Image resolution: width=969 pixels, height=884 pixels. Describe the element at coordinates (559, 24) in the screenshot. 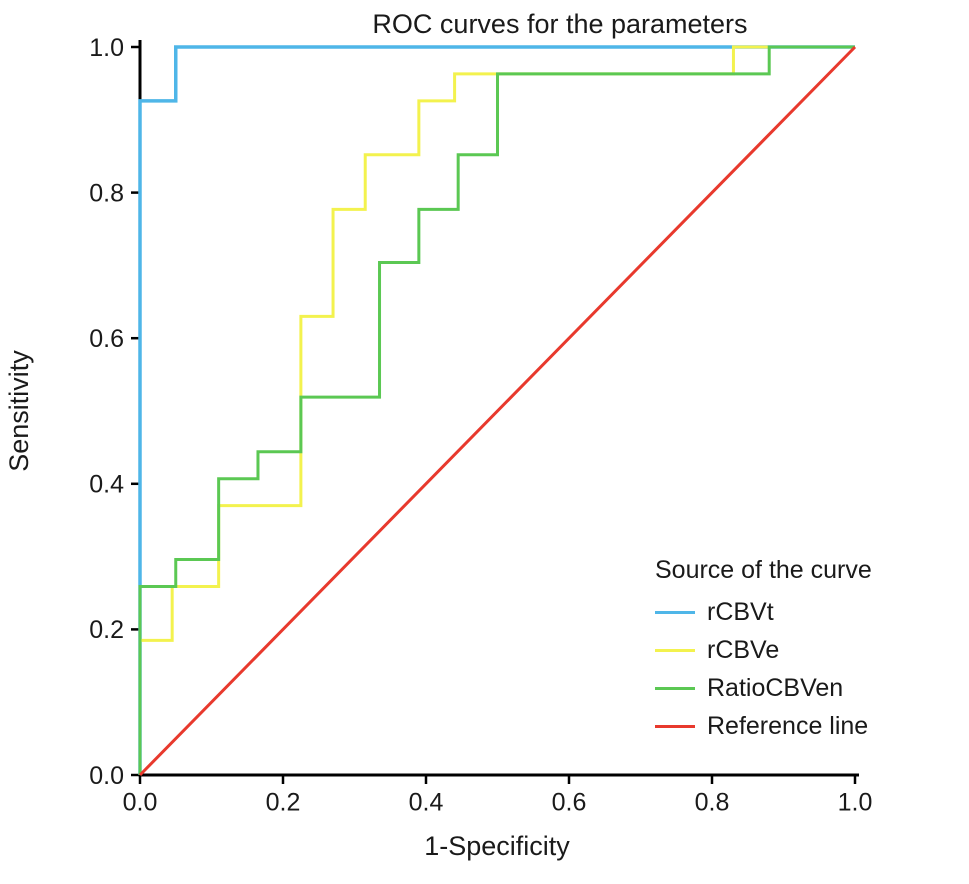

I see `chart-title: ROC curves for the parameters` at that location.